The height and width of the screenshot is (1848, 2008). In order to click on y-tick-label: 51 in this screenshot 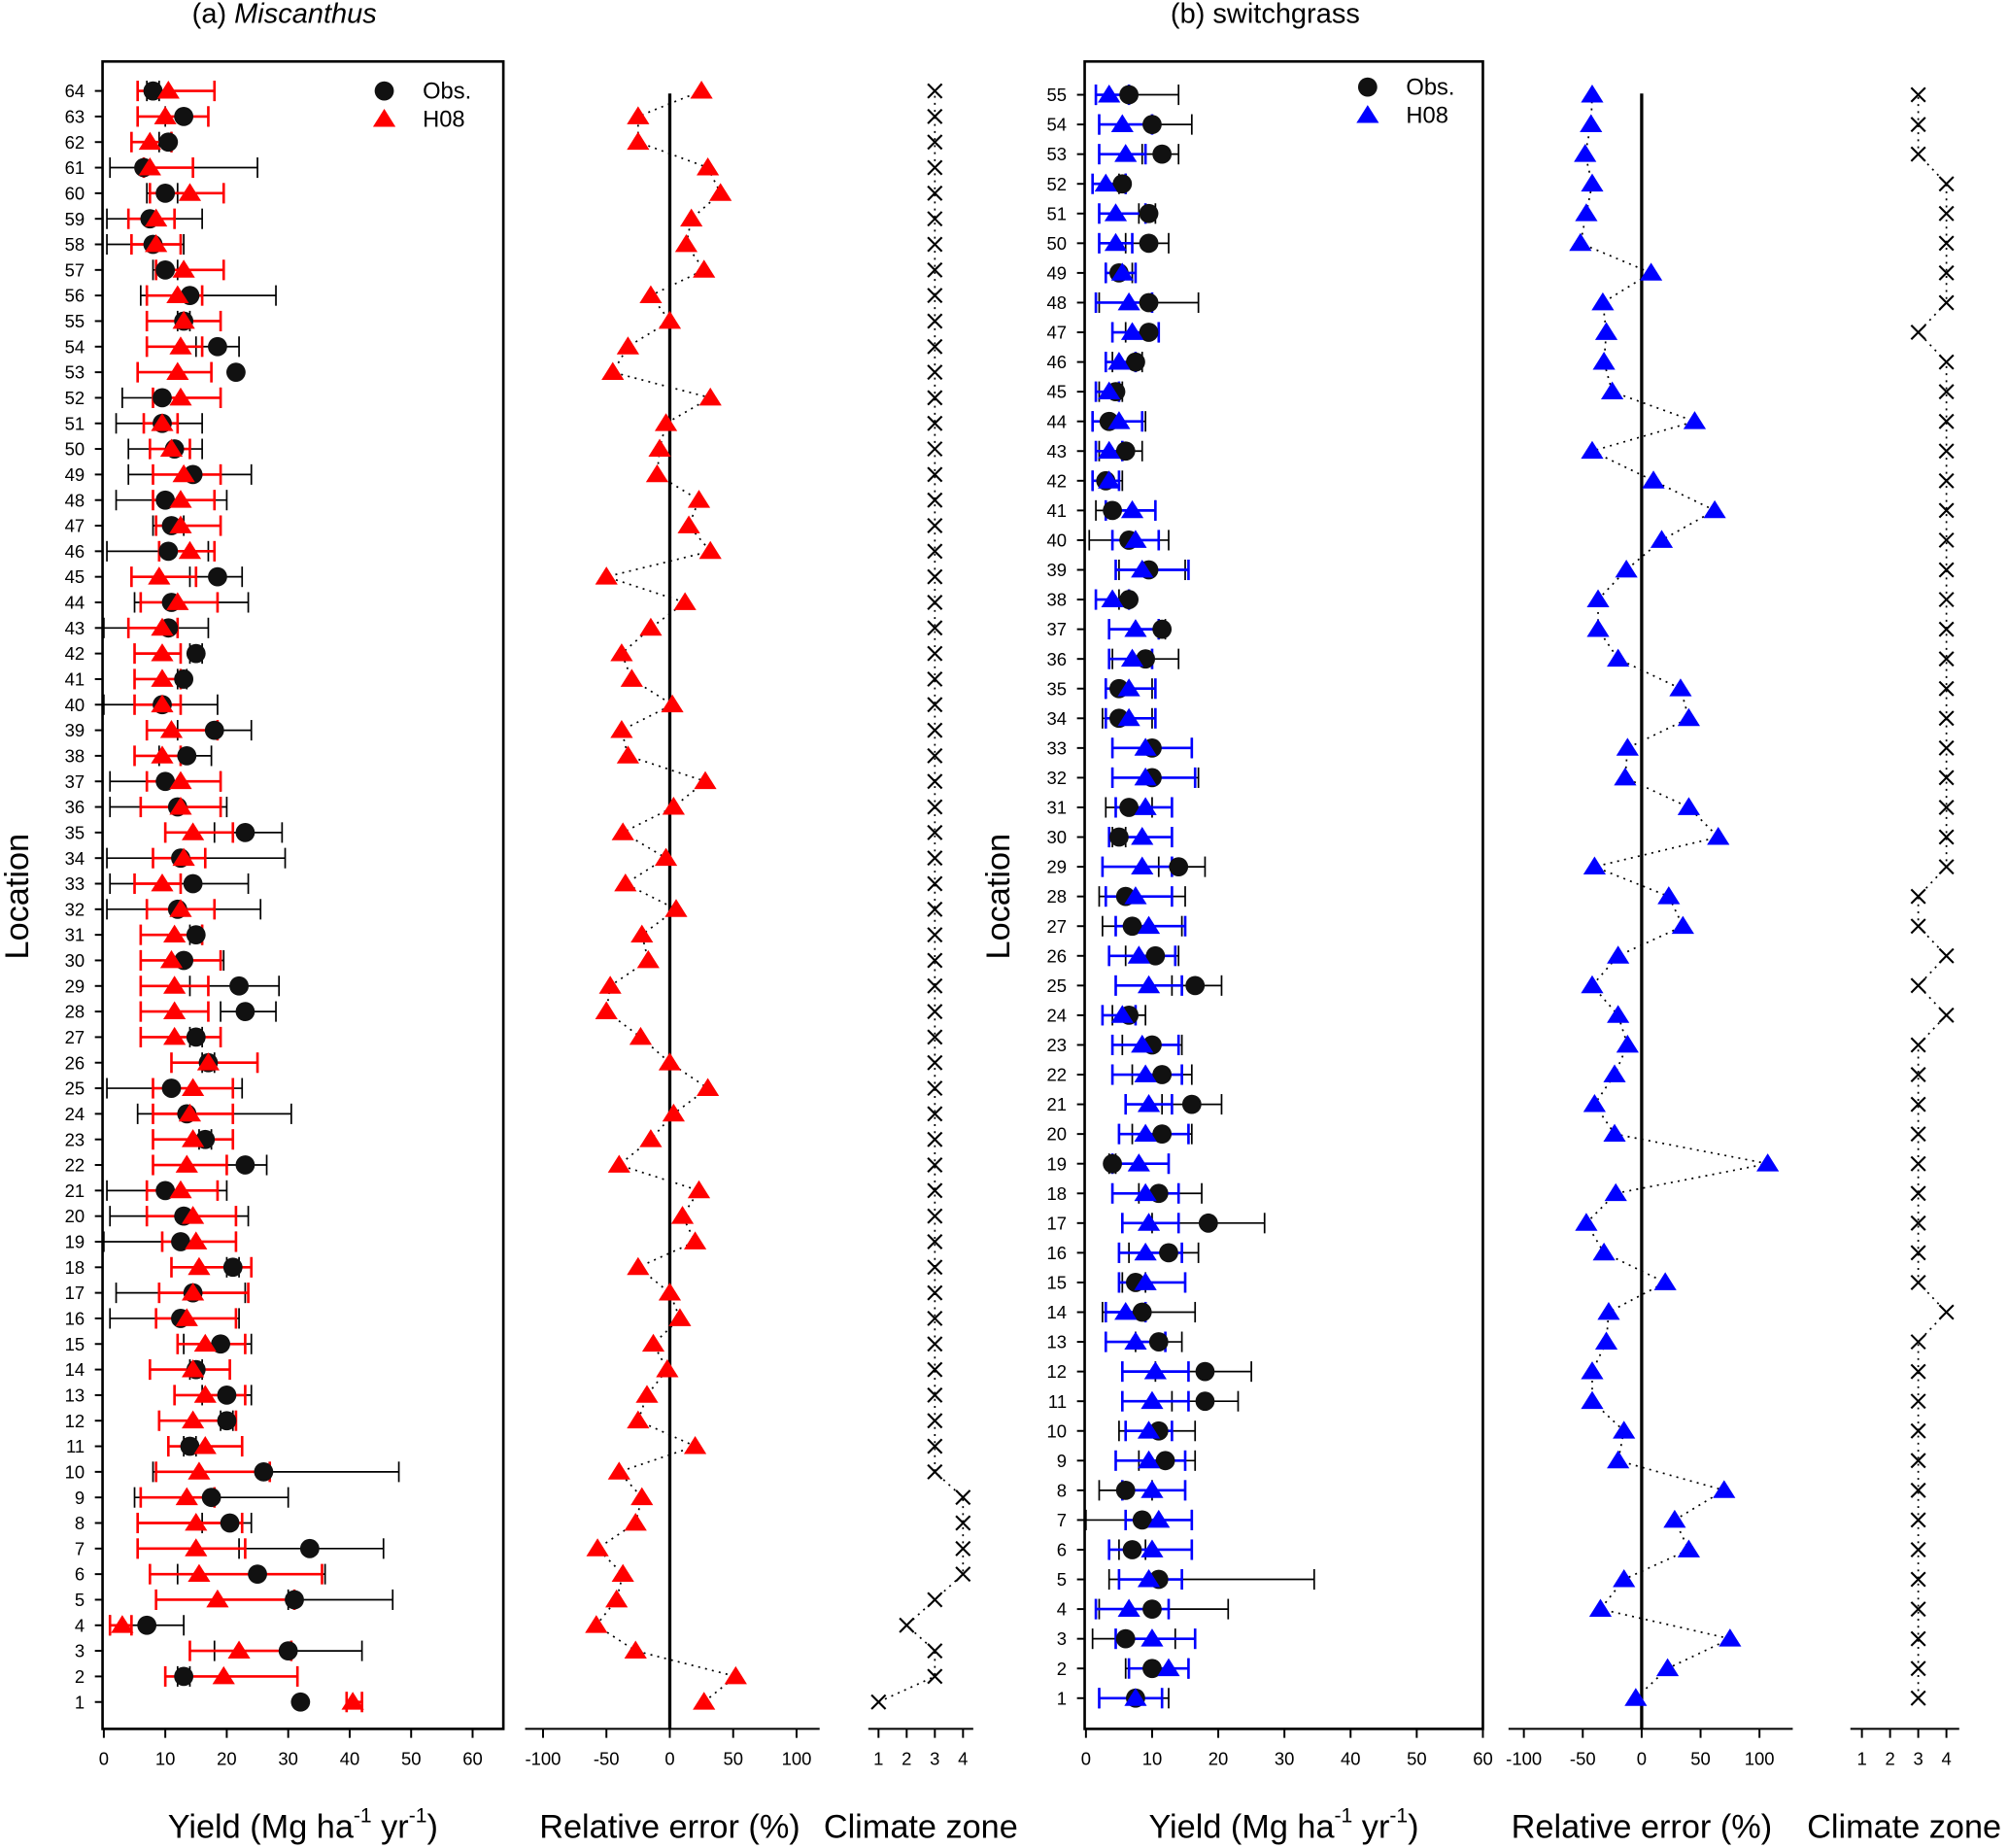, I will do `click(75, 423)`.